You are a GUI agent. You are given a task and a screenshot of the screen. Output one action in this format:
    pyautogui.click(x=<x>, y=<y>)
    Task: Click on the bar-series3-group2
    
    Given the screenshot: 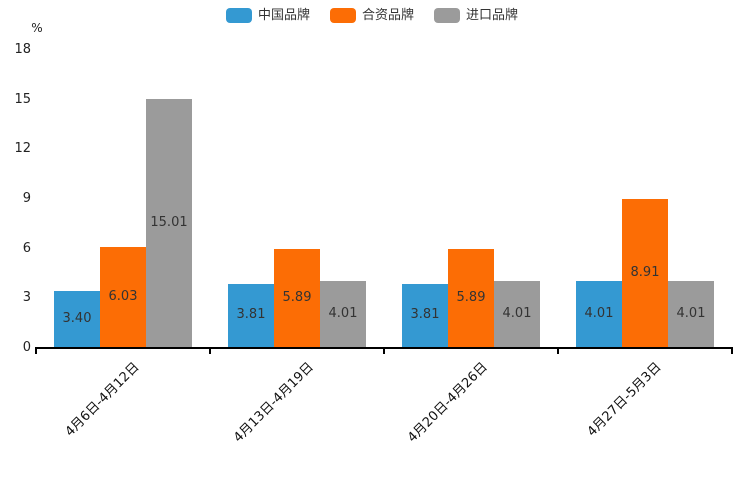 What is the action you would take?
    pyautogui.click(x=343, y=313)
    